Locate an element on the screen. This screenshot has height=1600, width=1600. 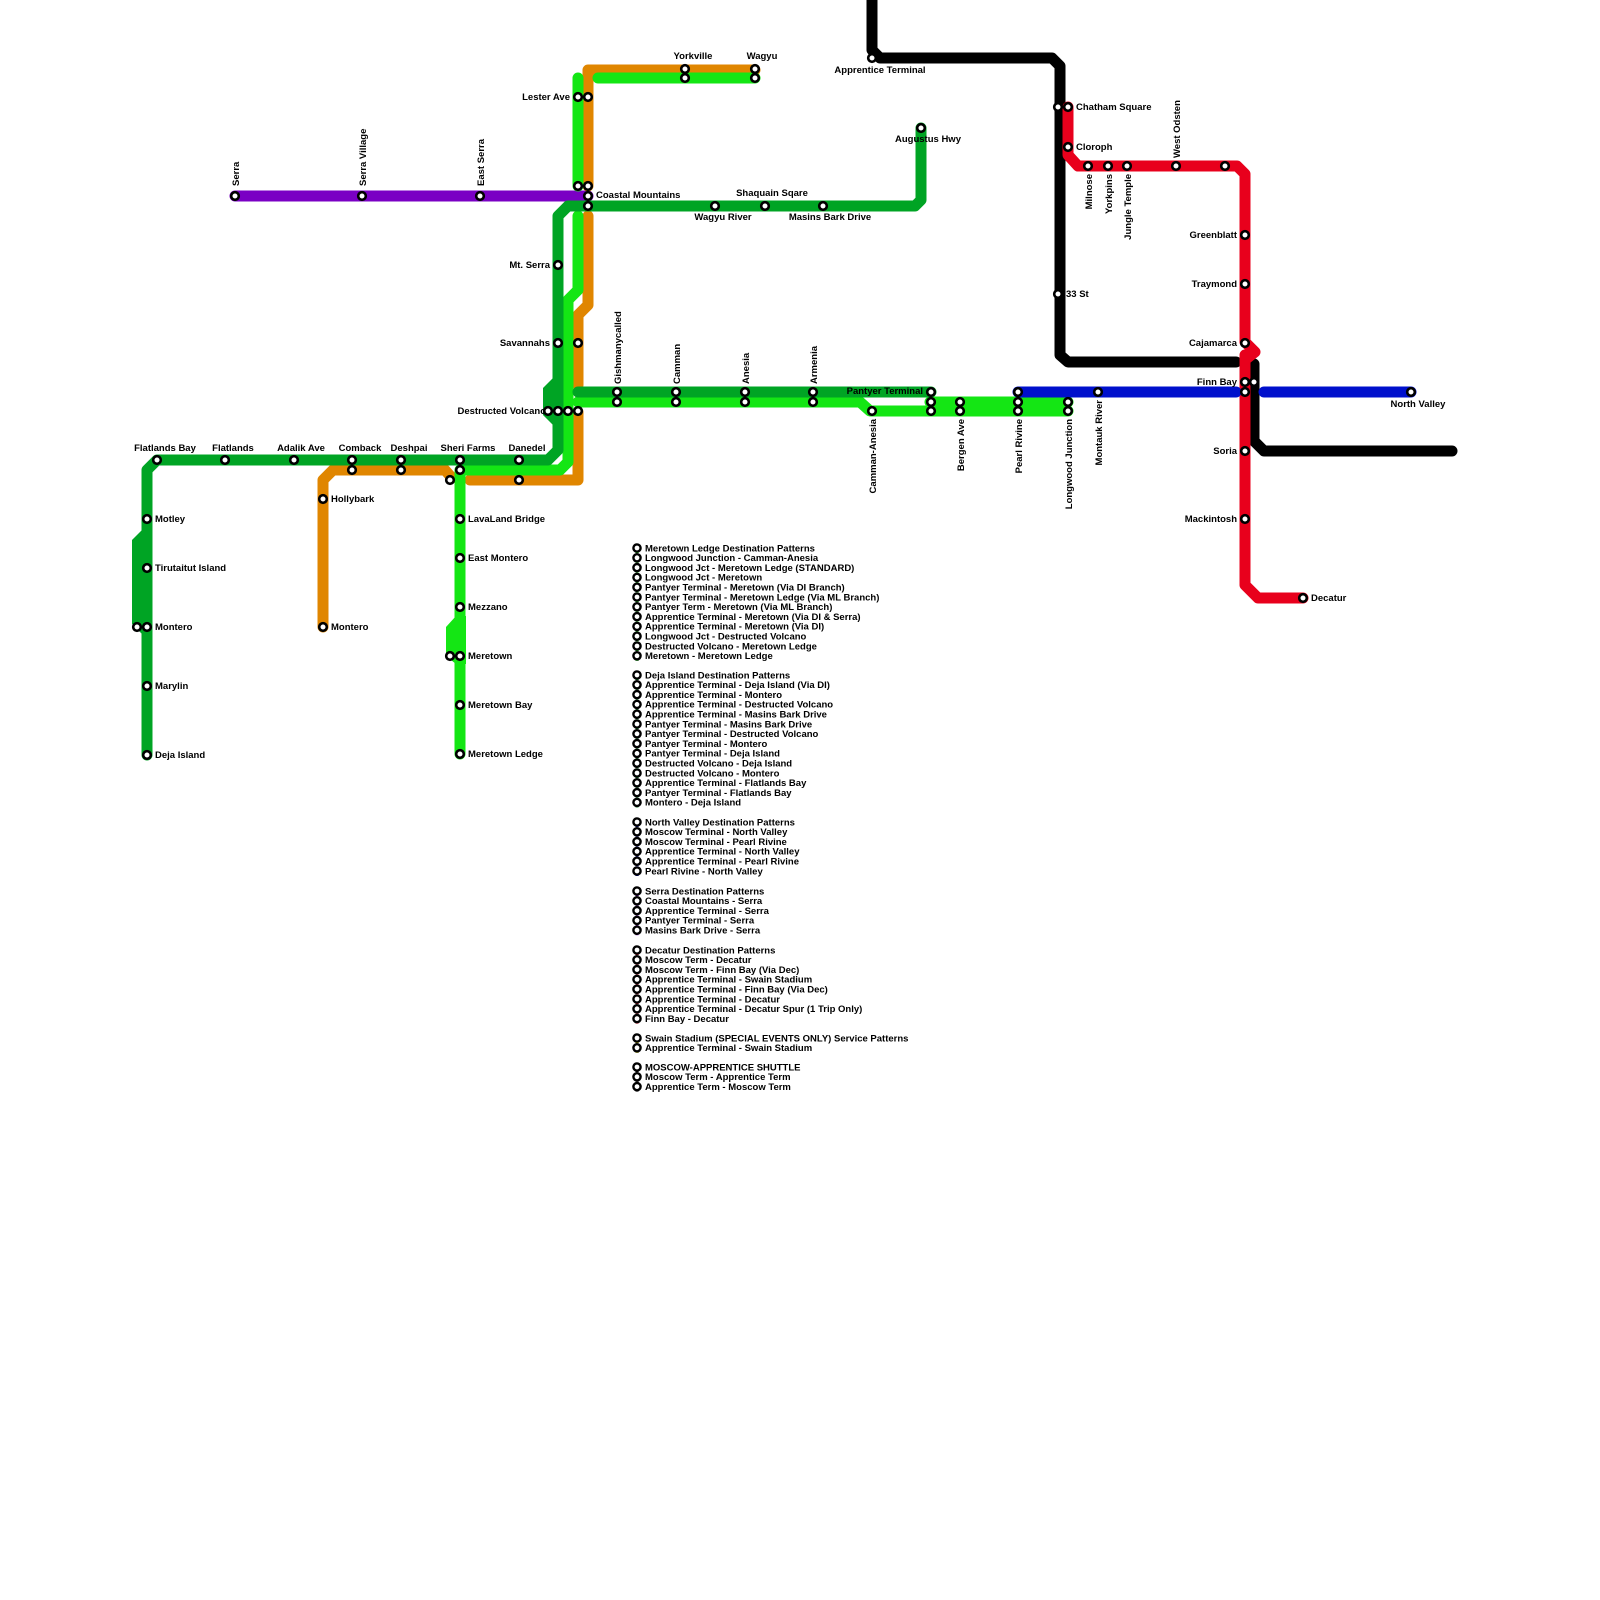
station-meretown: Meretown is located at coordinates (478, 656).